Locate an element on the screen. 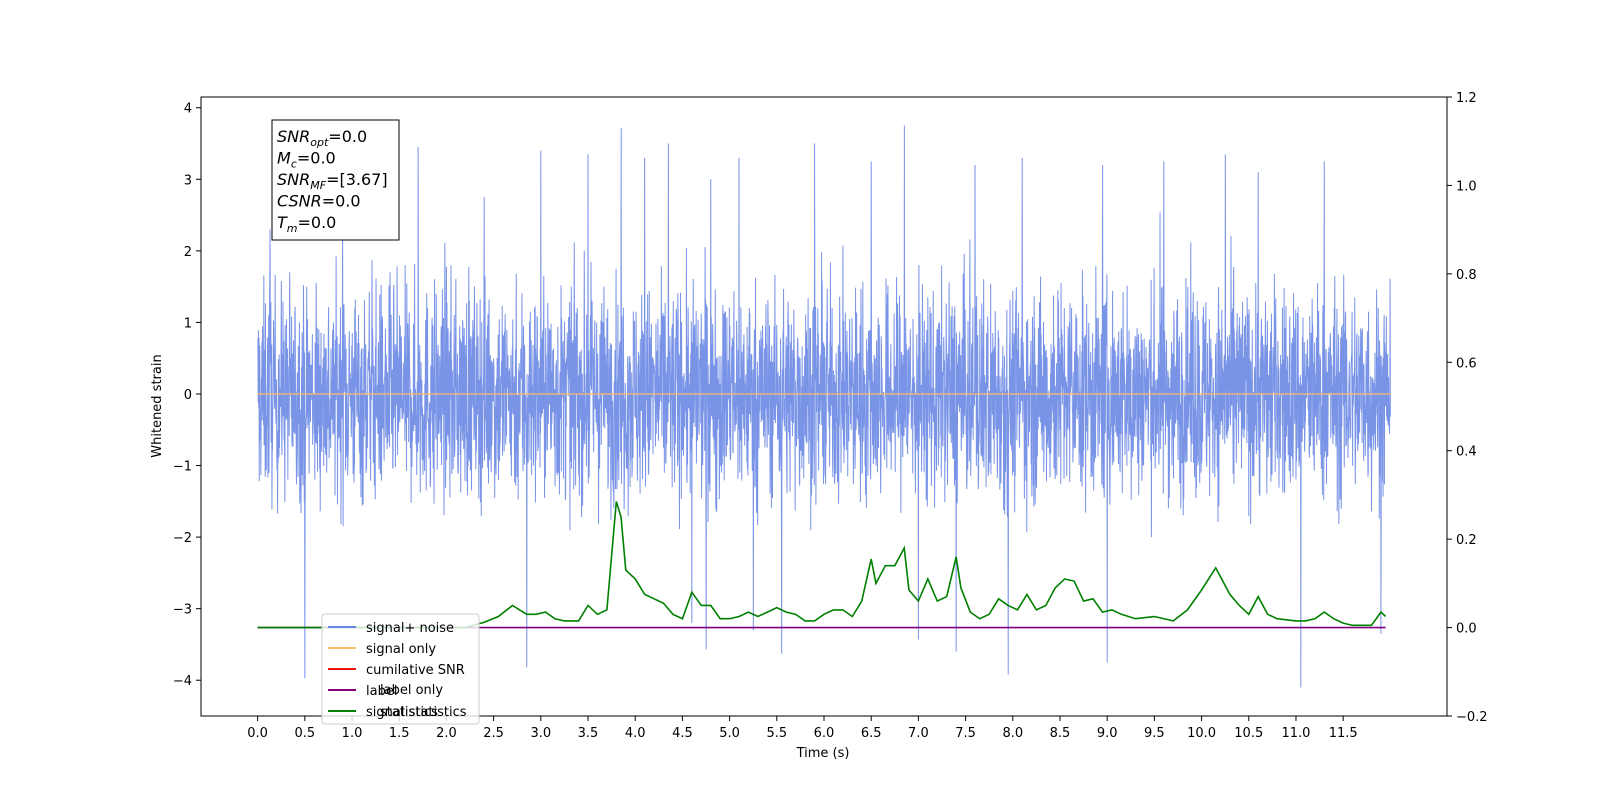  x-tick-label: 0.0 is located at coordinates (257, 733).